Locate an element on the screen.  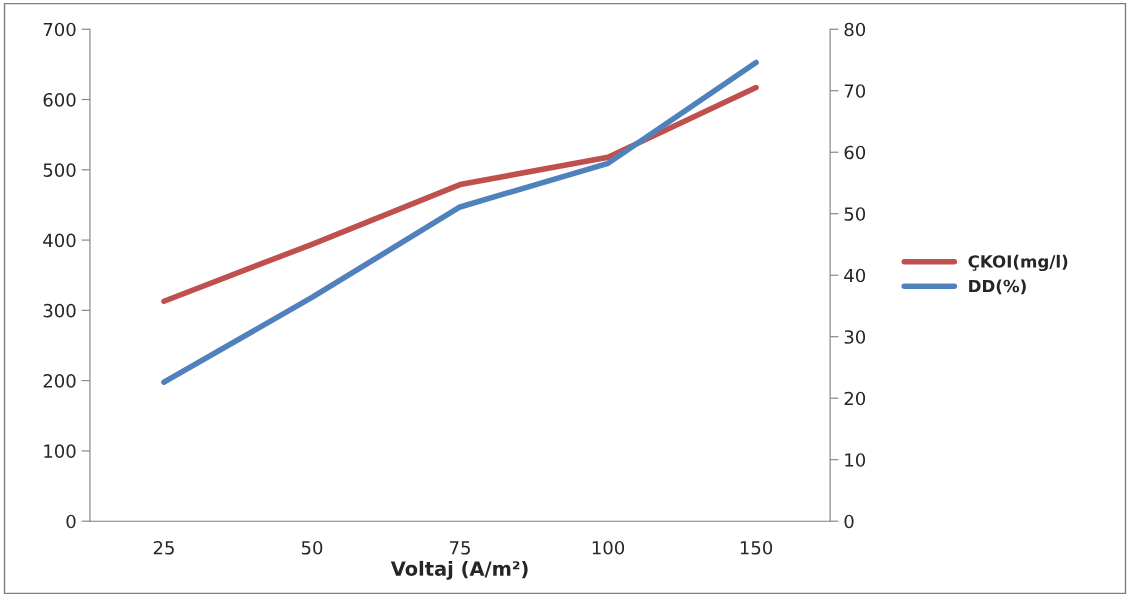
x-tick-label: 75 is located at coordinates (460, 548).